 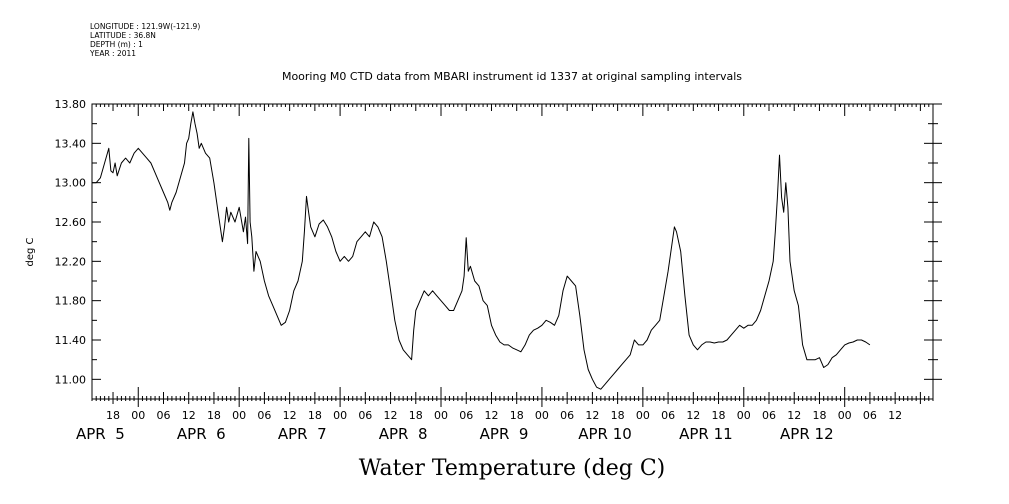 What do you see at coordinates (71, 261) in the screenshot?
I see `y-tick-label: 12.20` at bounding box center [71, 261].